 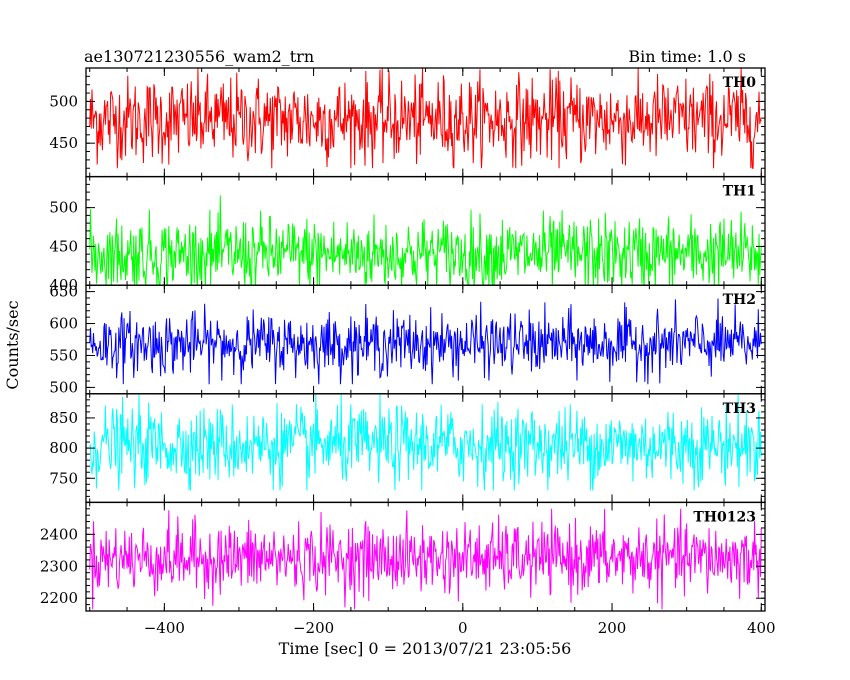 What do you see at coordinates (59, 566) in the screenshot?
I see `y-tick-label: 2300` at bounding box center [59, 566].